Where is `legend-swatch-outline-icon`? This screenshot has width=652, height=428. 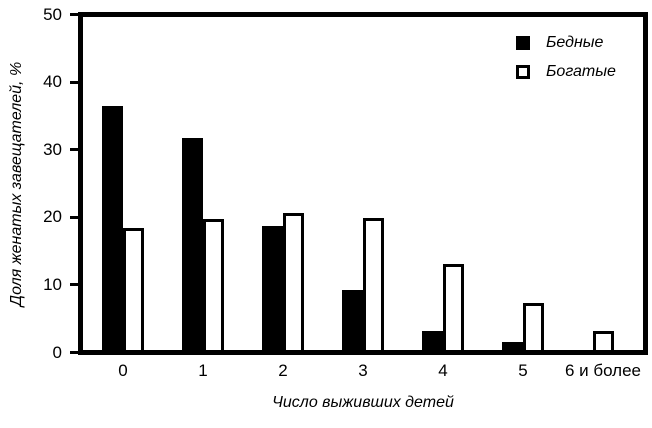 legend-swatch-outline-icon is located at coordinates (523, 71).